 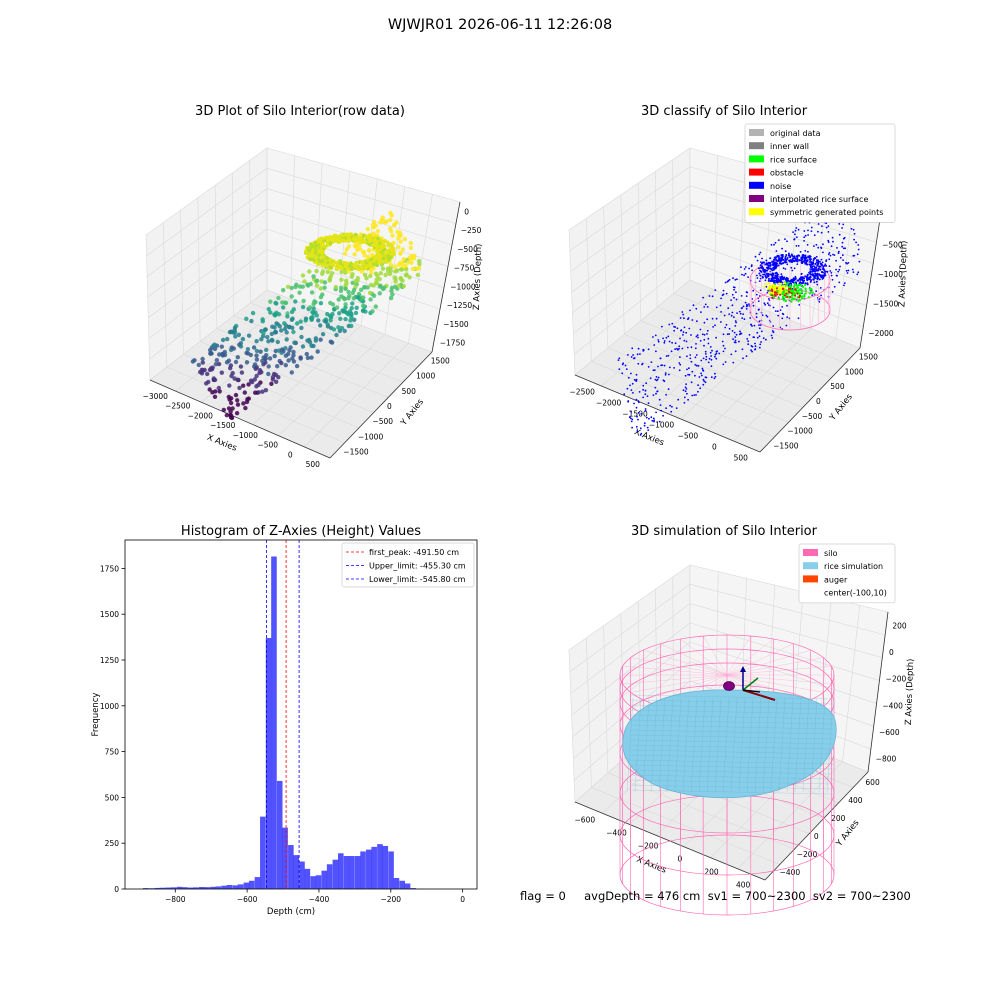 I want to click on p2-ytick-label: −1500, so click(x=786, y=446).